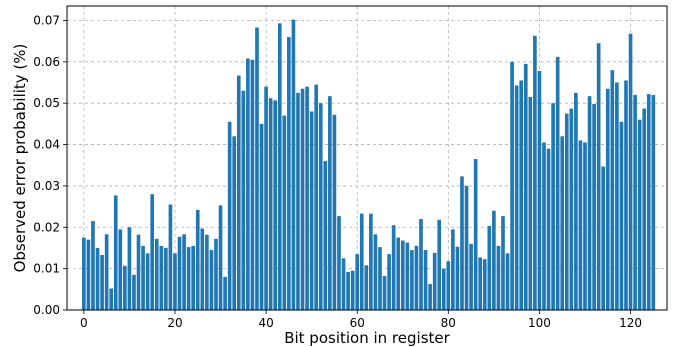 Image resolution: width=675 pixels, height=347 pixels. What do you see at coordinates (46, 145) in the screenshot?
I see `y-tick-label: 0.04` at bounding box center [46, 145].